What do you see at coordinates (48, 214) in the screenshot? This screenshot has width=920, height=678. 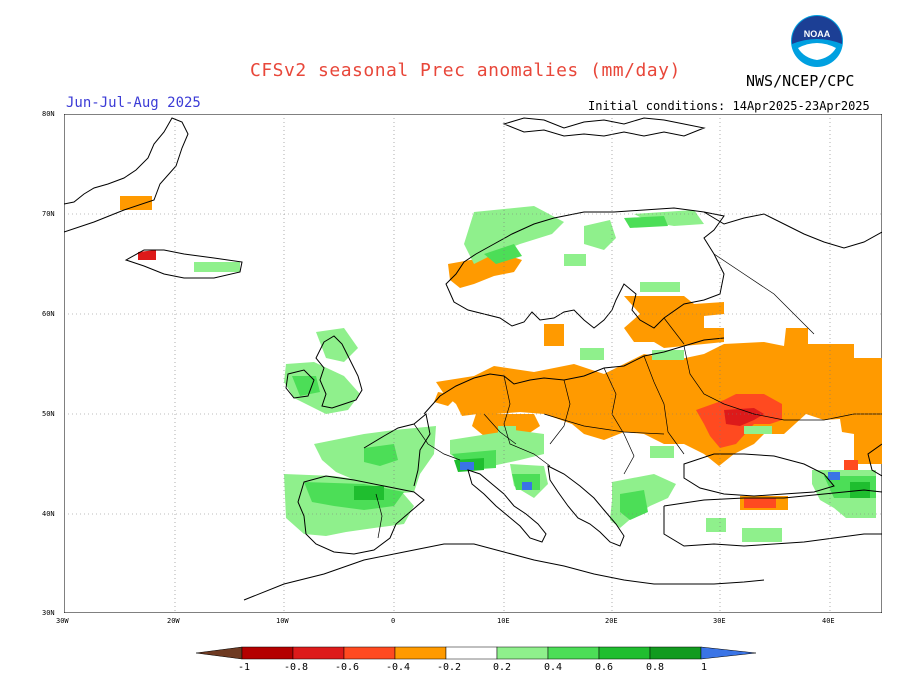 I see `lat-label: 70N` at bounding box center [48, 214].